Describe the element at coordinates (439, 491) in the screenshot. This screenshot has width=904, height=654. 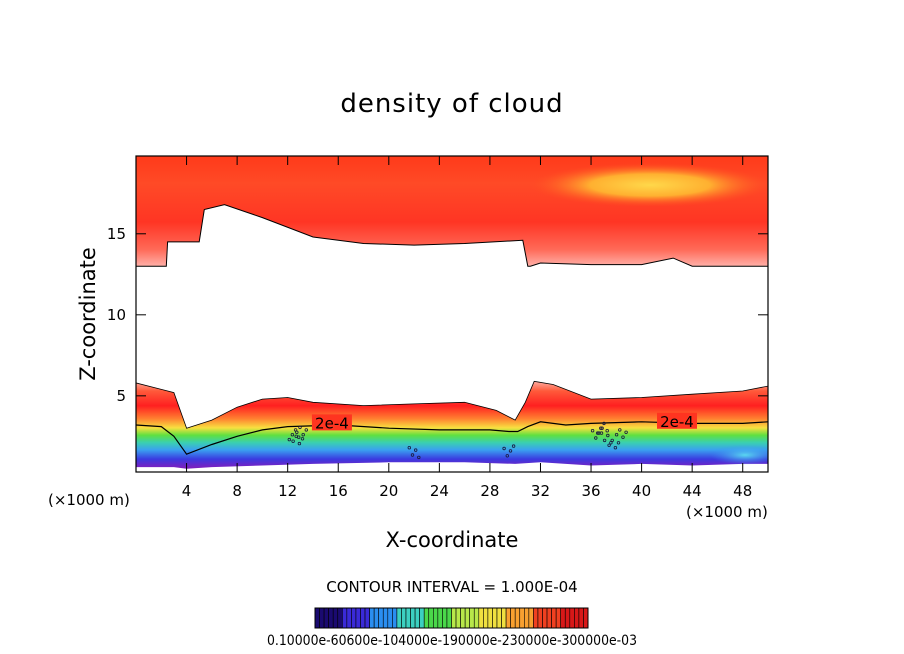
I see `x-tick-label: 24` at that location.